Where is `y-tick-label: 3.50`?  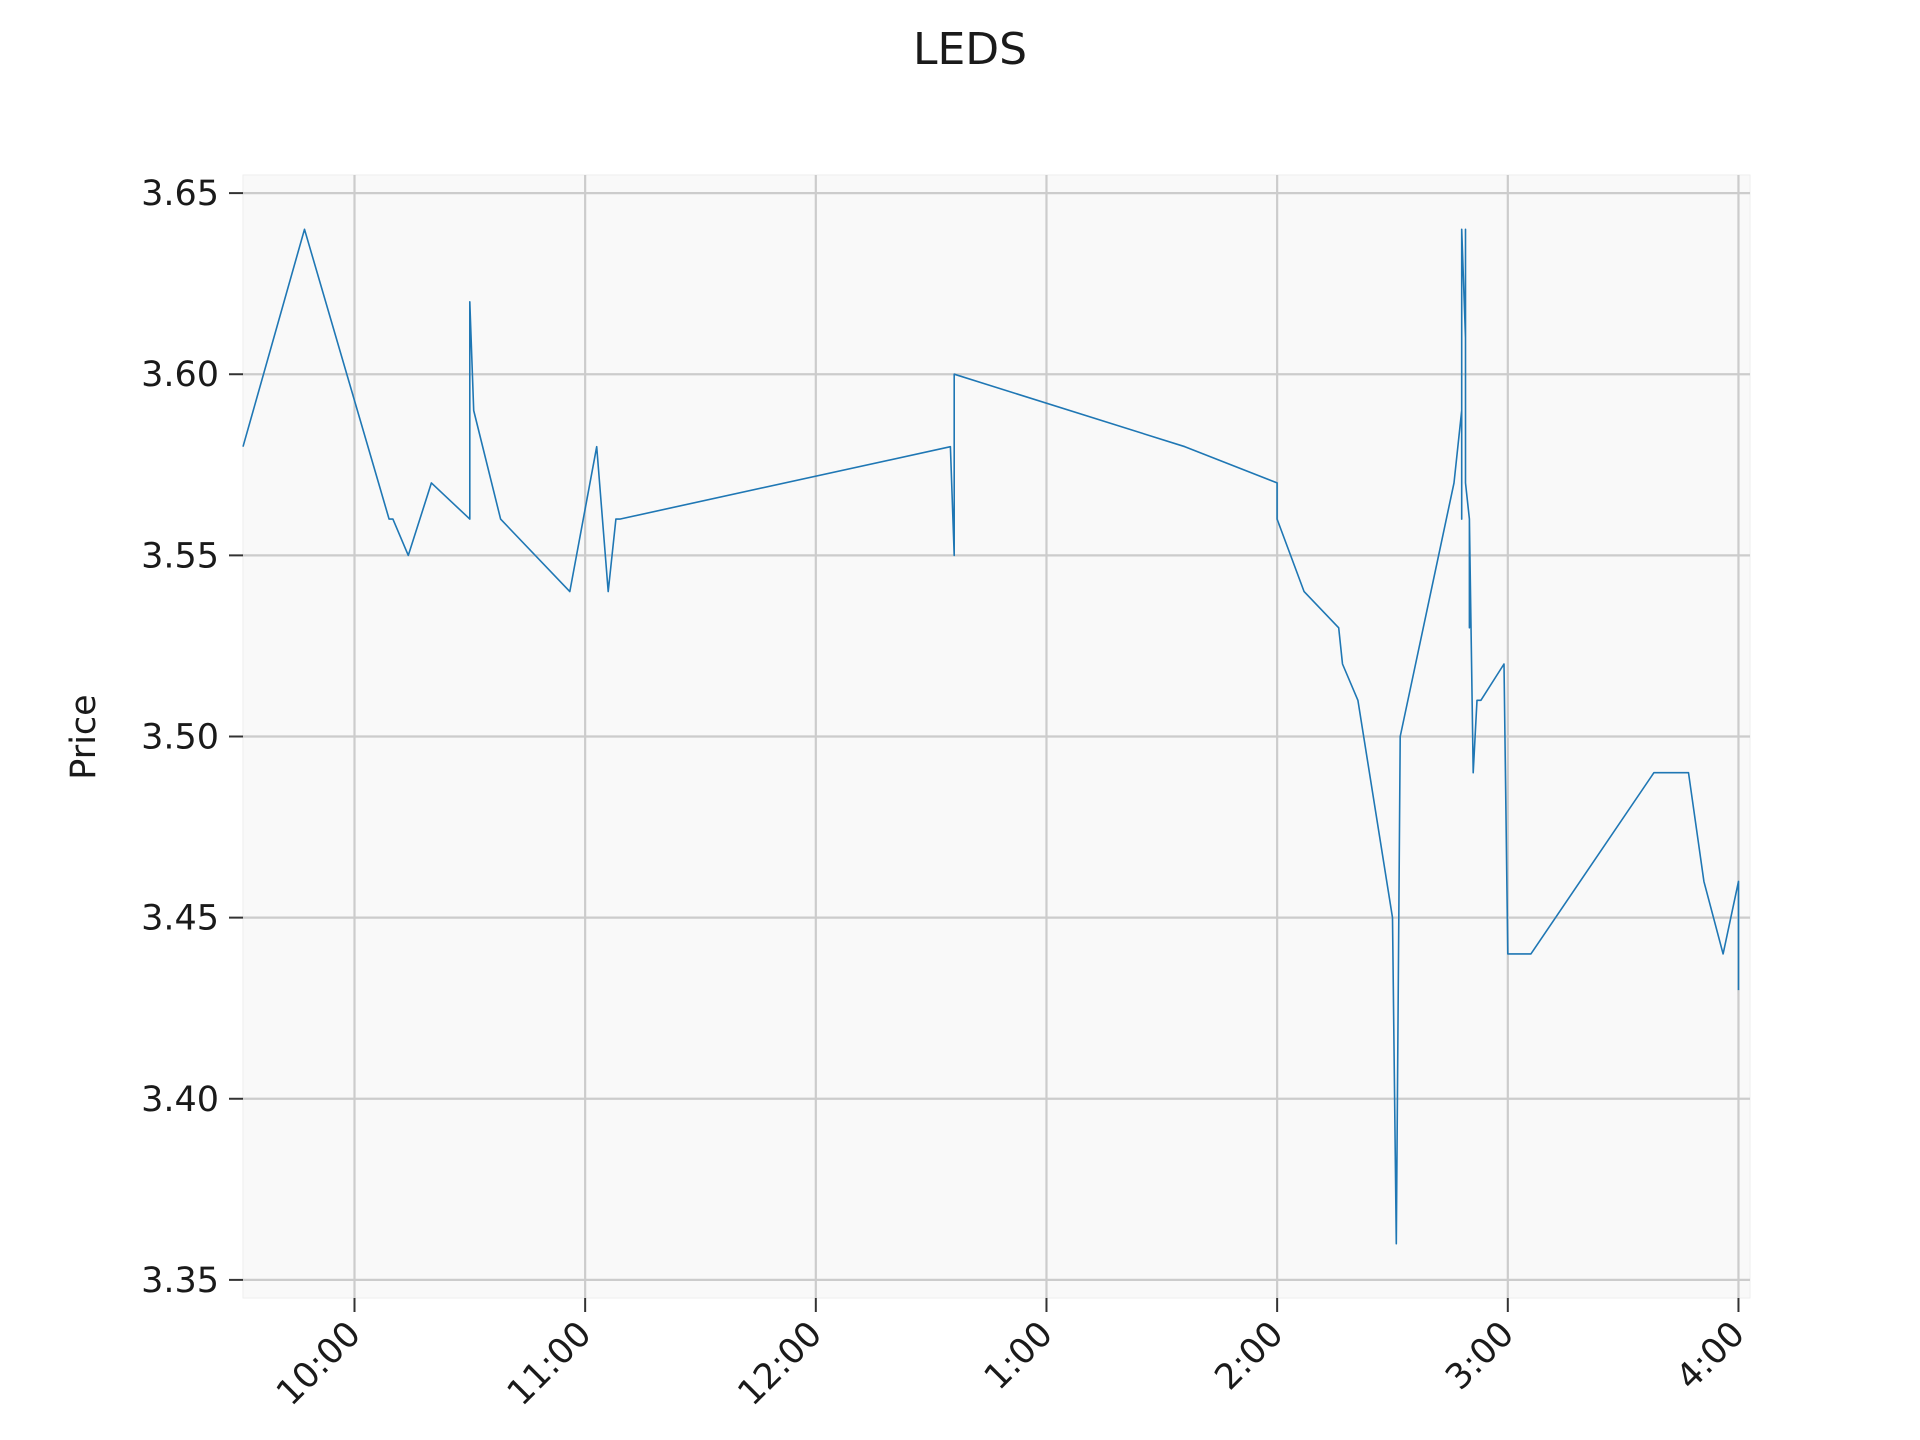
y-tick-label: 3.50 is located at coordinates (180, 738).